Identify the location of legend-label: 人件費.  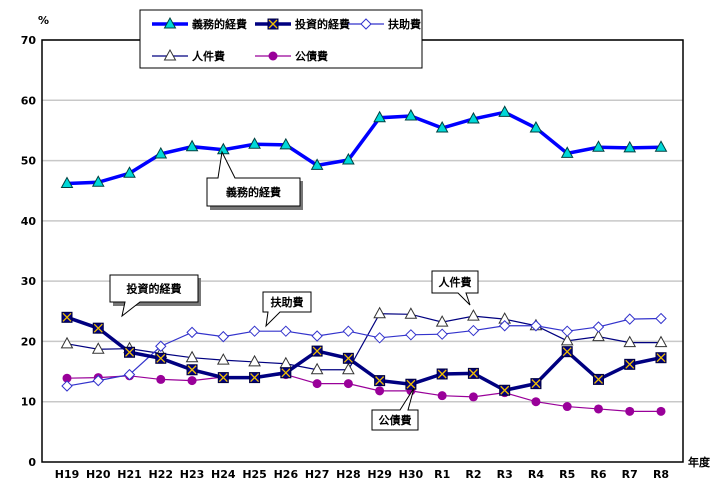
(208, 56).